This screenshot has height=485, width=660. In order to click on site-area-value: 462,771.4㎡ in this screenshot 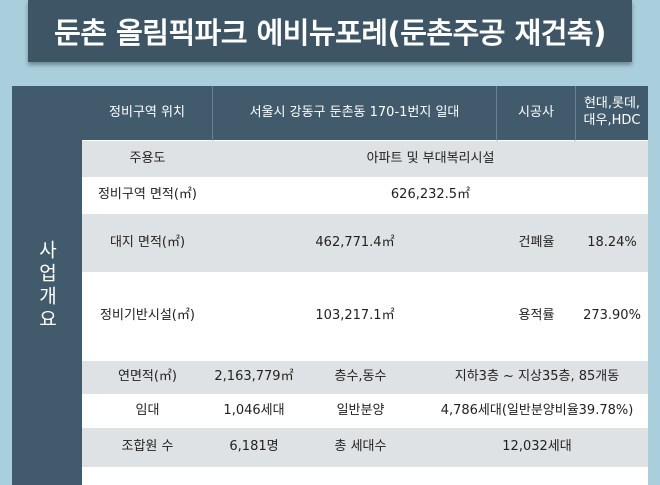, I will do `click(355, 243)`.